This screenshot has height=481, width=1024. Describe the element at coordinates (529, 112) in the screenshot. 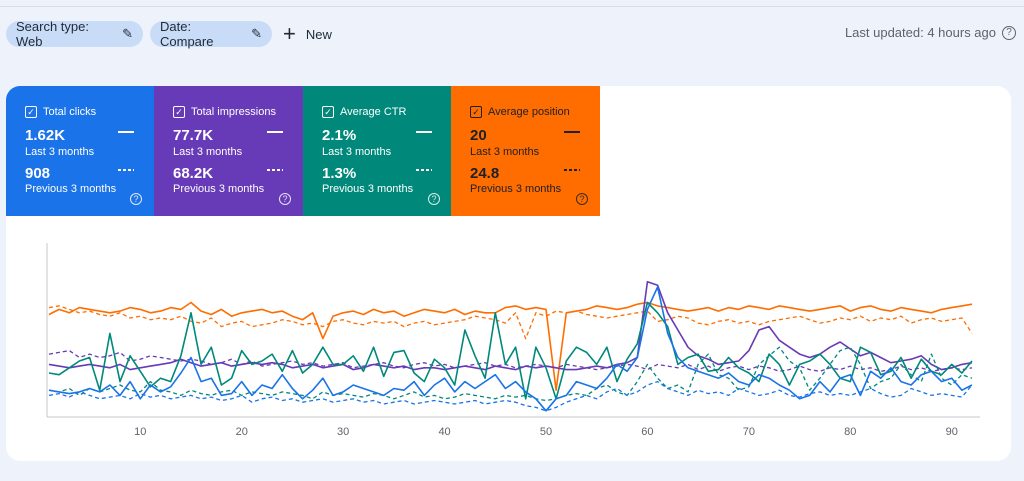

I see `metric-label: Average position` at that location.